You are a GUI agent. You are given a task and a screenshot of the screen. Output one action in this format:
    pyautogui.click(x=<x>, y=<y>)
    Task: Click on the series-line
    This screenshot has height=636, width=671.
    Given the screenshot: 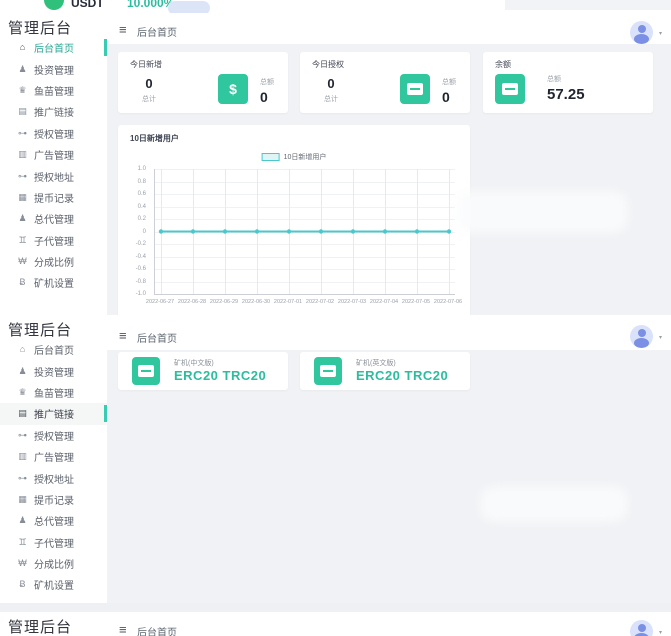 What is the action you would take?
    pyautogui.click(x=305, y=231)
    